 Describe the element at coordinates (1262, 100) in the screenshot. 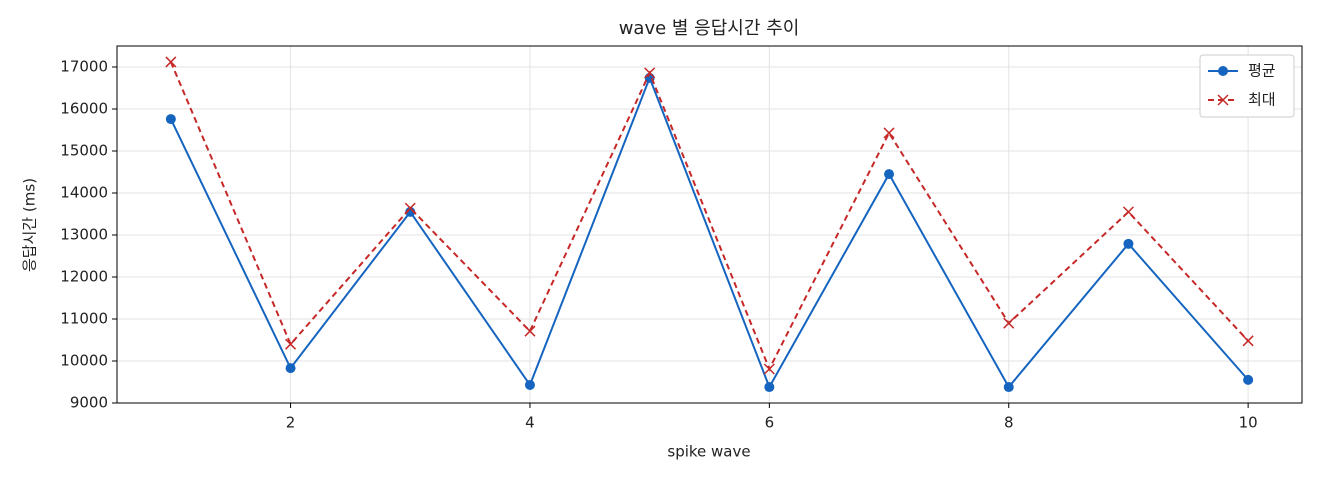

I see `legend-label: 최대` at that location.